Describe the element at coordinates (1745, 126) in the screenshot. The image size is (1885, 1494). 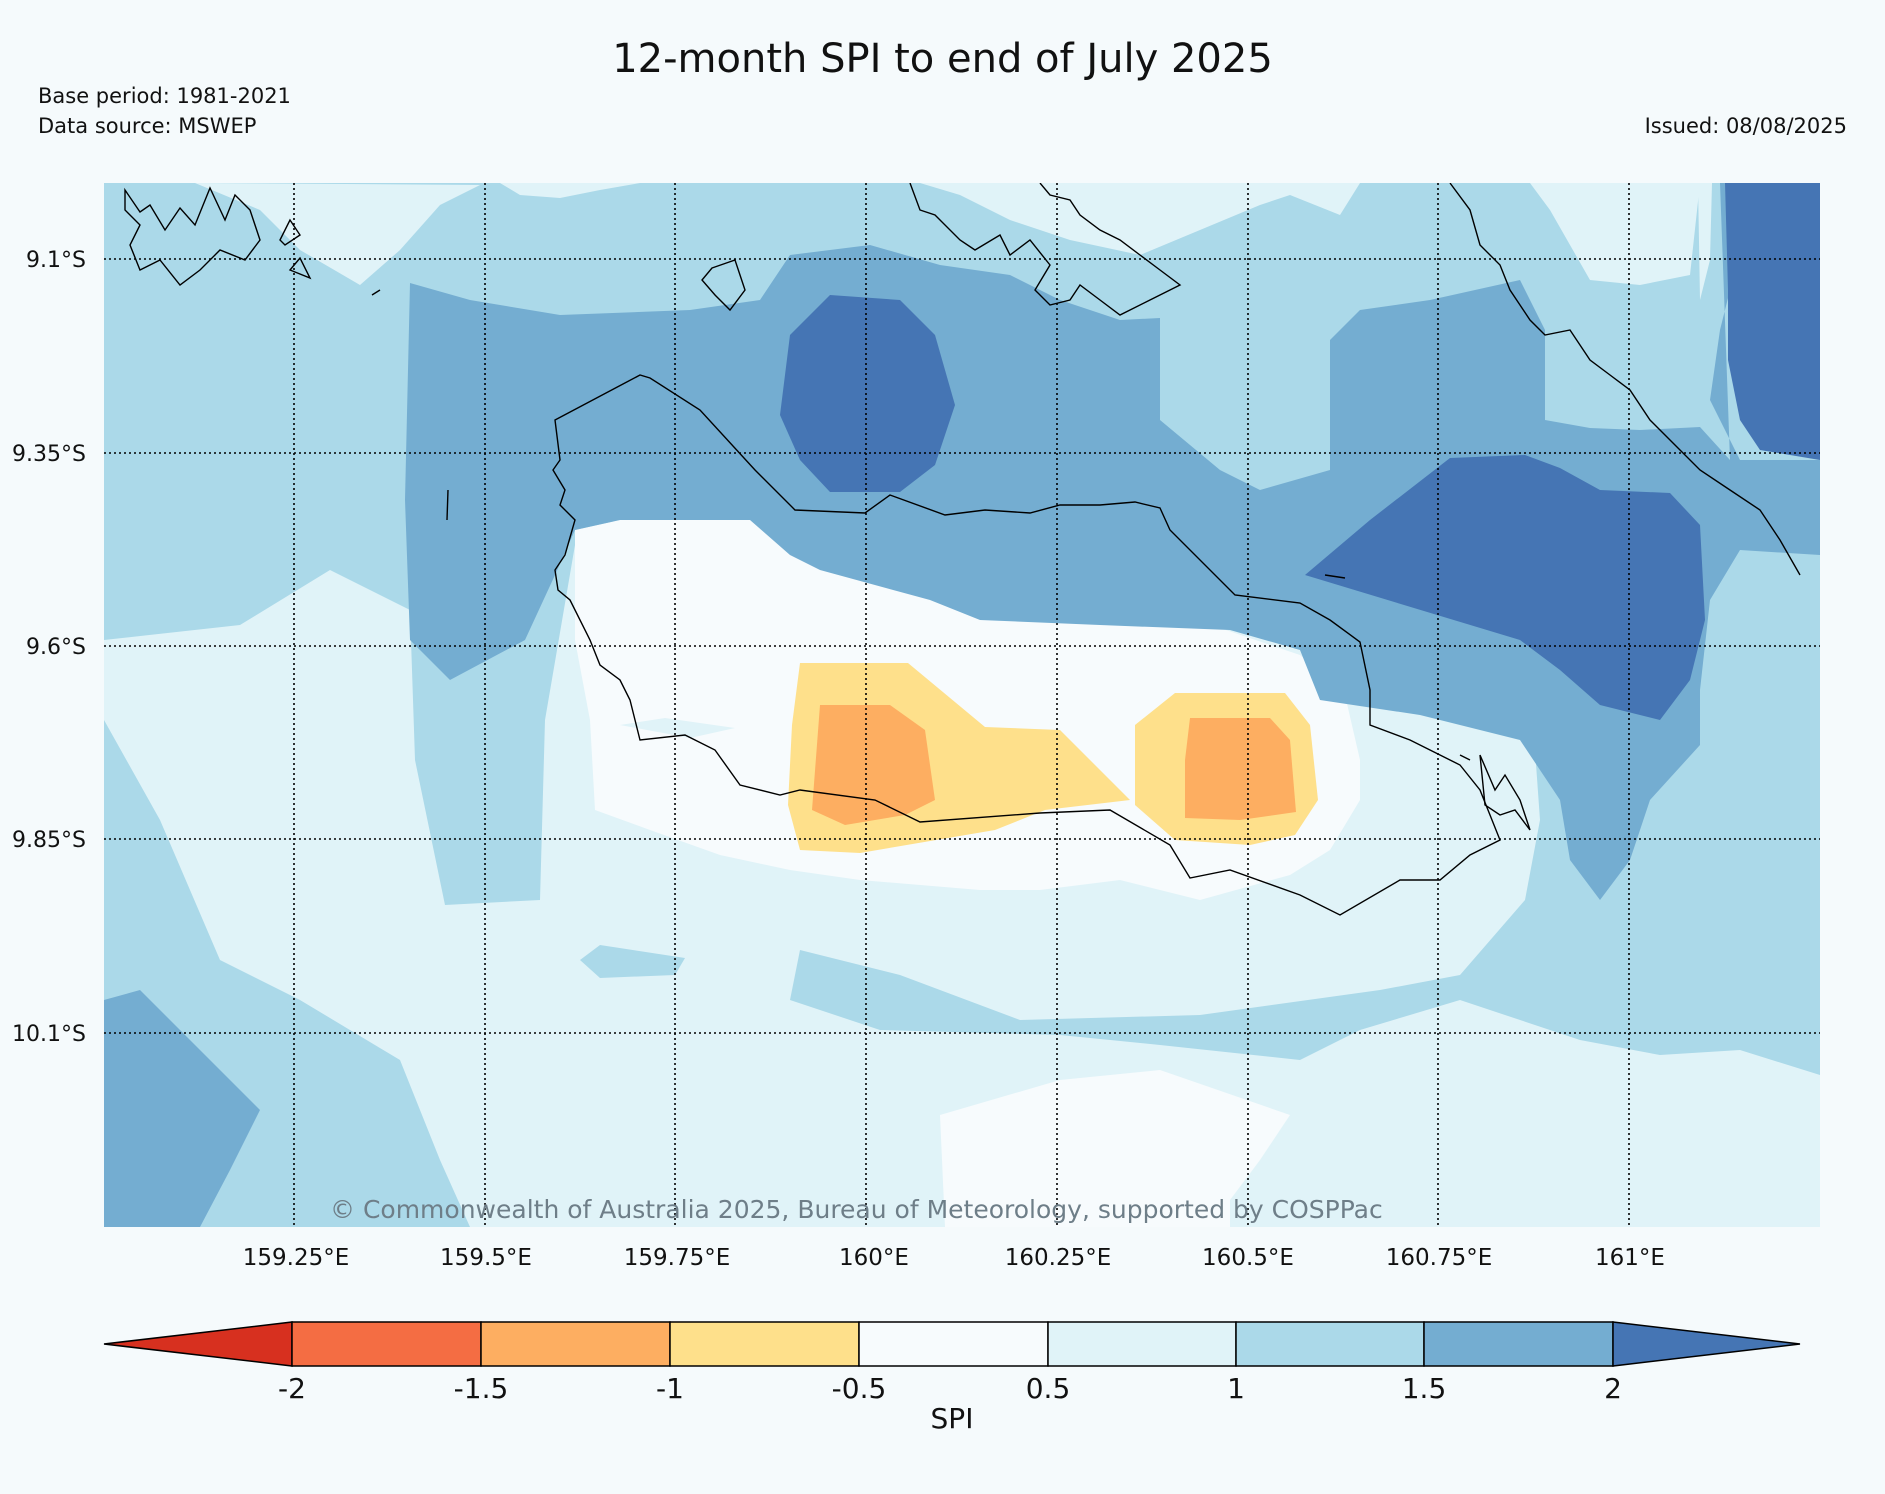
I see `issued-date-label: Issued: 08/08/2025` at that location.